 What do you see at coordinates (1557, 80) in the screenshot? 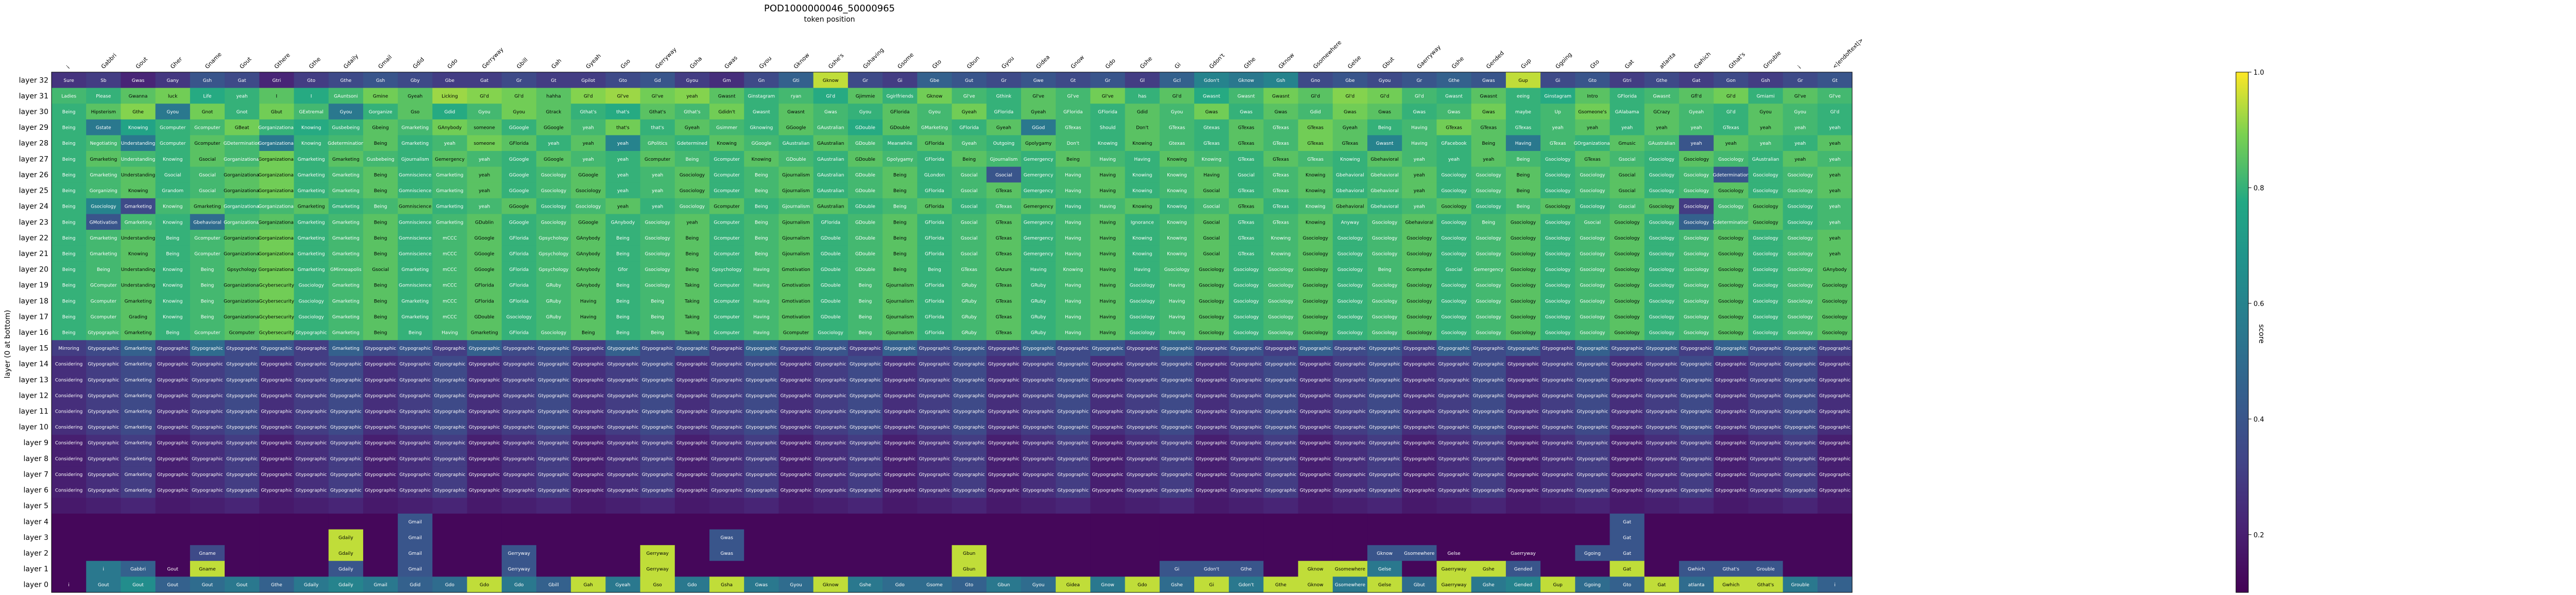
I see `cell-label: Gi` at bounding box center [1557, 80].